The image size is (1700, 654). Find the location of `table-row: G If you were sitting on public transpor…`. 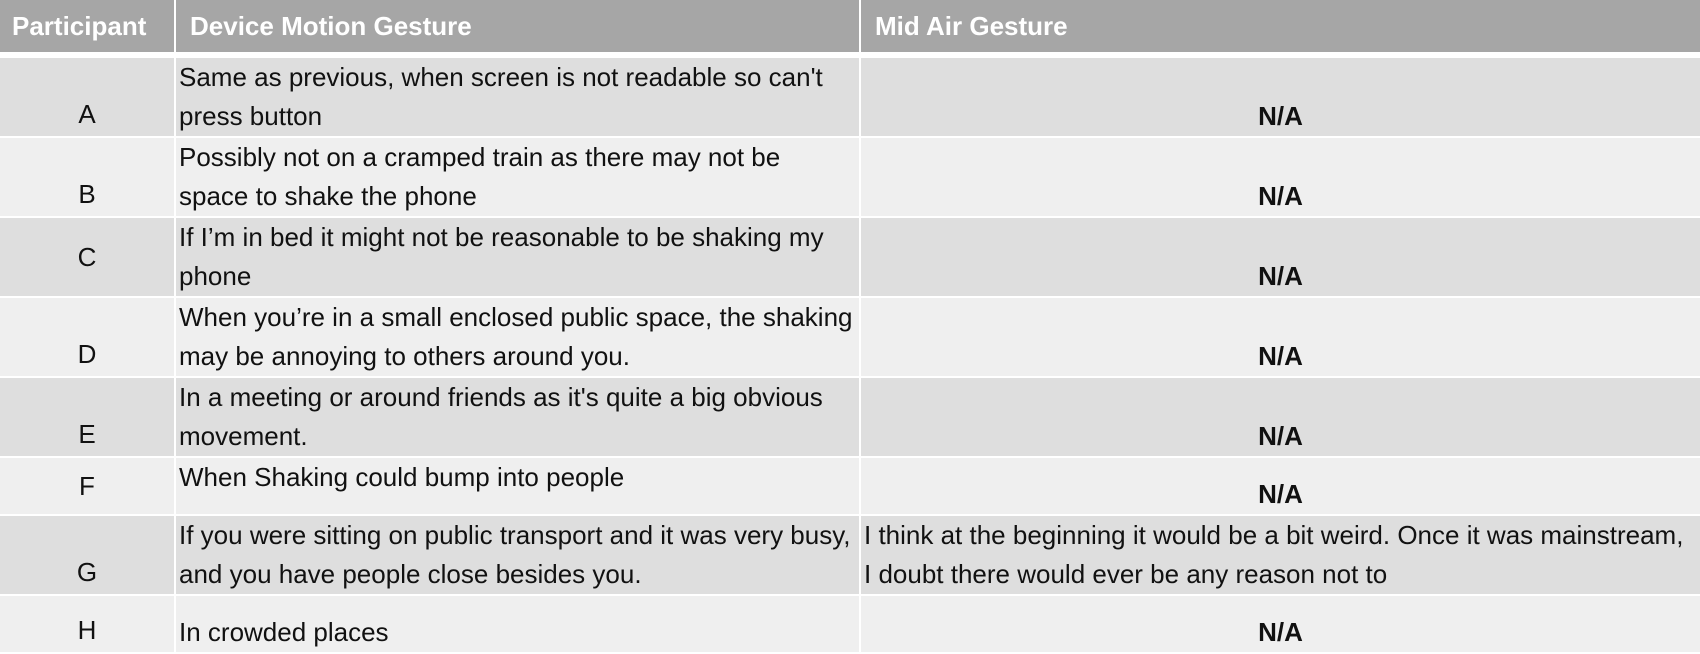

table-row: G If you were sitting on public transpor… is located at coordinates (850, 555).